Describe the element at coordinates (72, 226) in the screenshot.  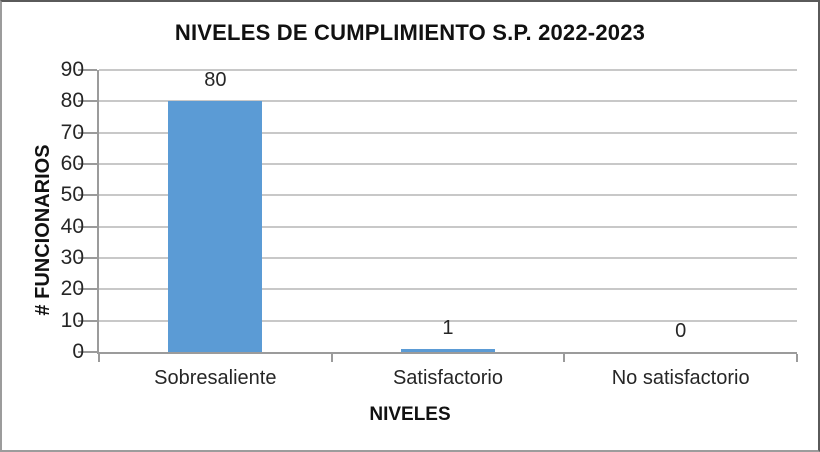
I see `y-tick-label-40: 40` at that location.